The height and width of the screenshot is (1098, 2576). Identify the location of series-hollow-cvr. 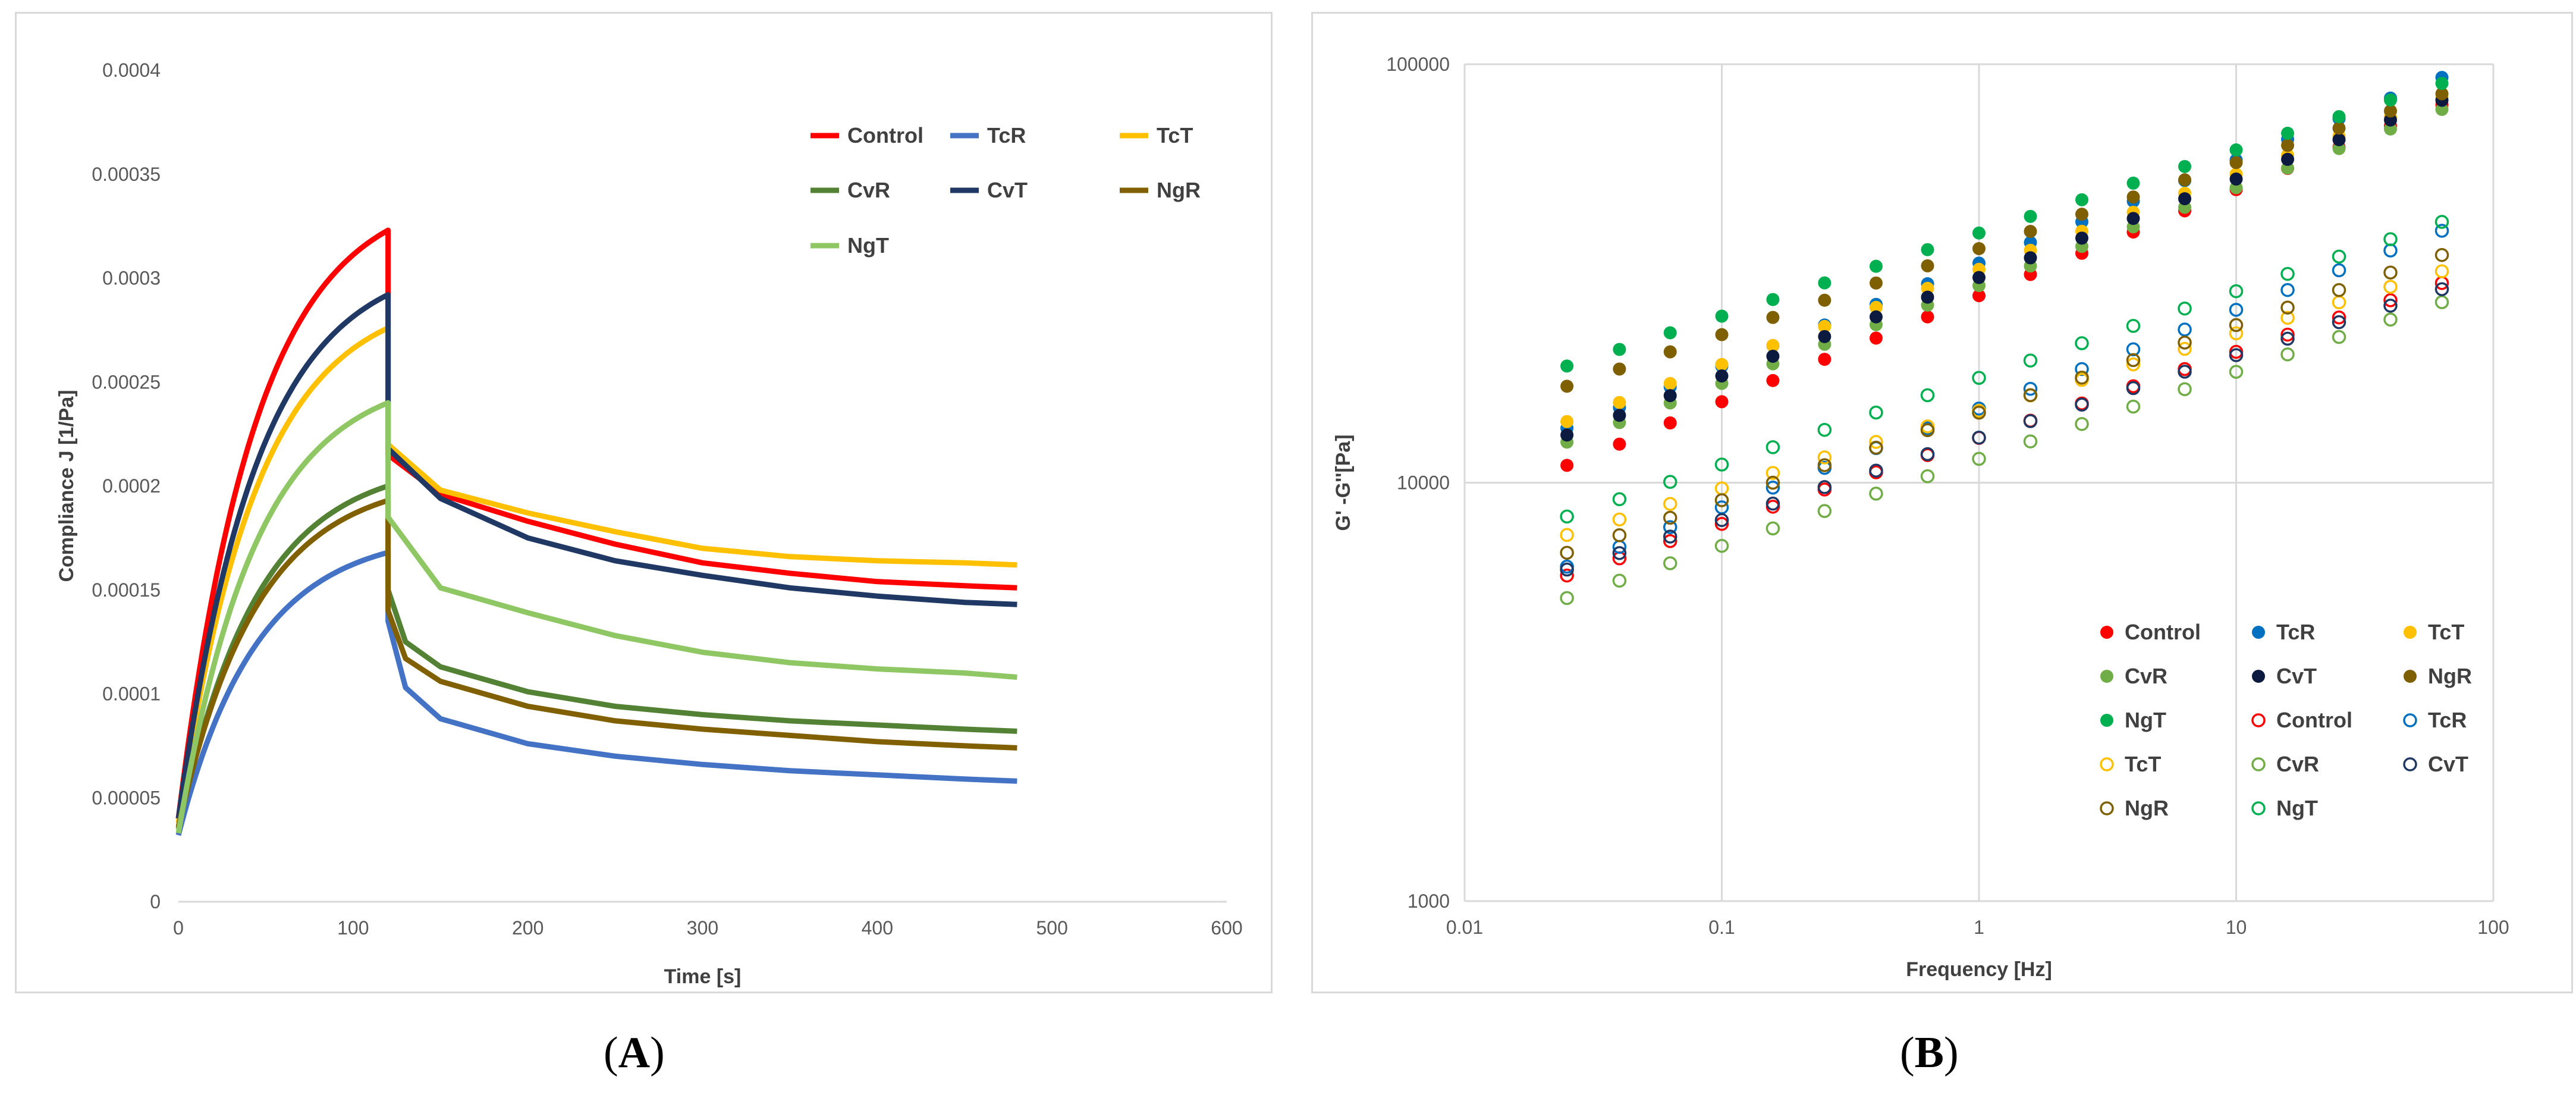
(2004, 450).